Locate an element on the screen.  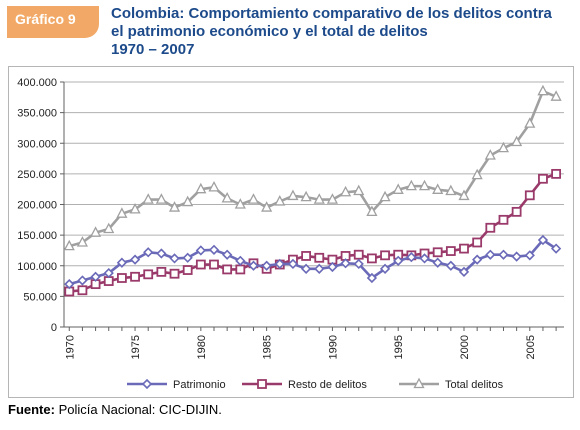
x-tick-label: 1980 is located at coordinates (202, 347).